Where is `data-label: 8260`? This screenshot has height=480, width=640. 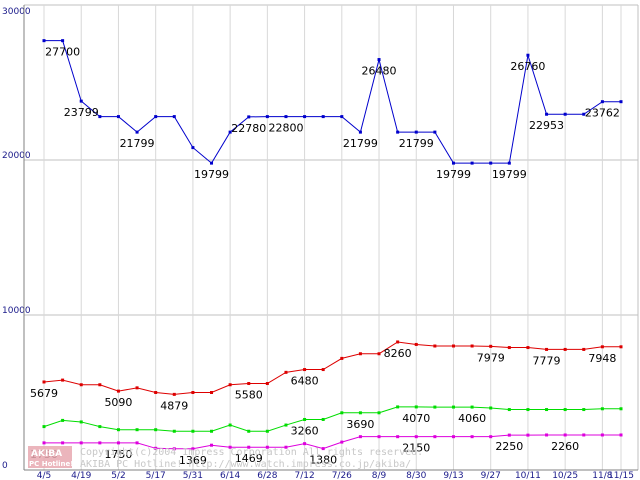 data-label: 8260 is located at coordinates (398, 353).